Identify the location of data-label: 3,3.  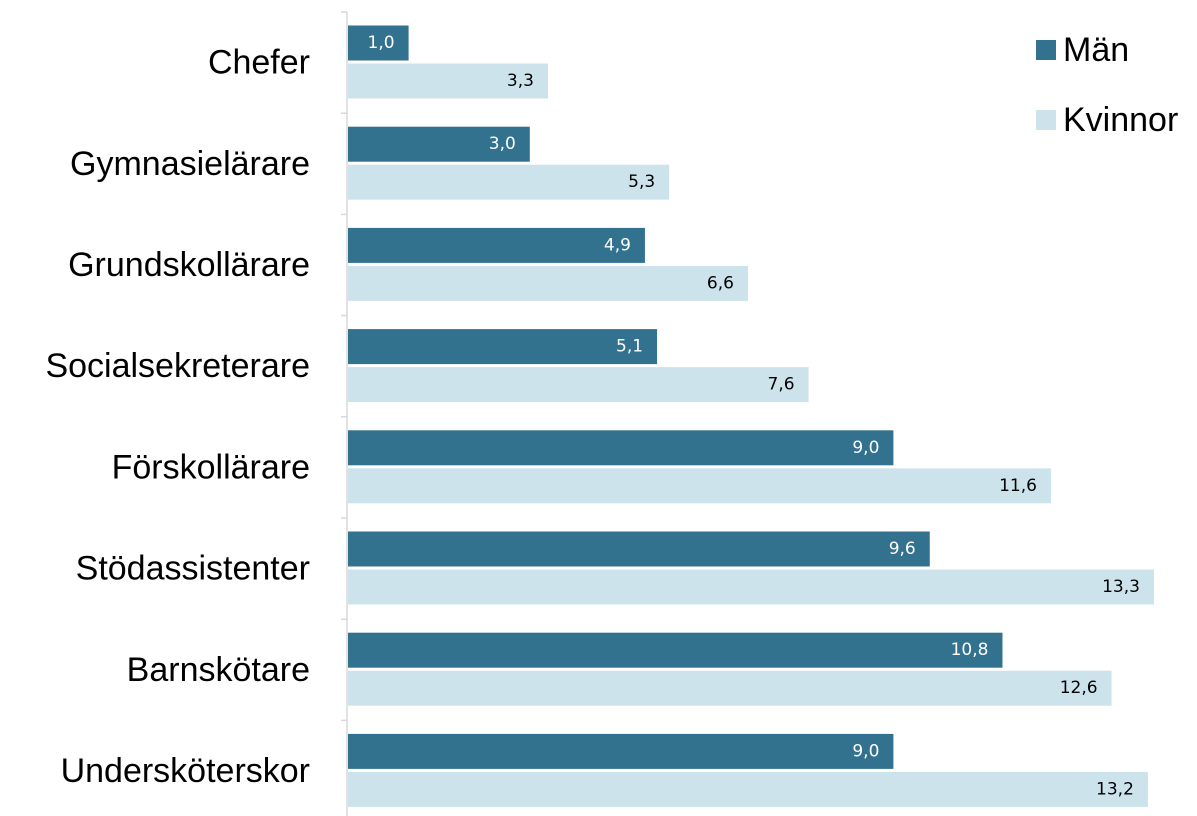
(520, 81).